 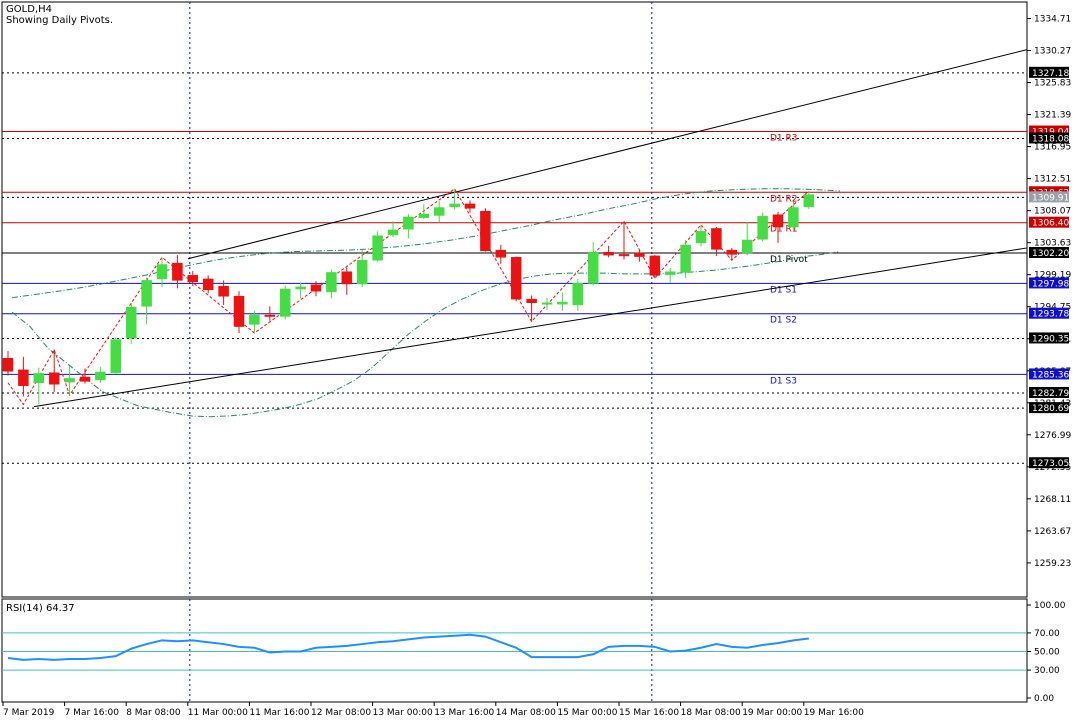 I want to click on x-tick-label-12: 19 Mar 00:00, so click(x=772, y=713).